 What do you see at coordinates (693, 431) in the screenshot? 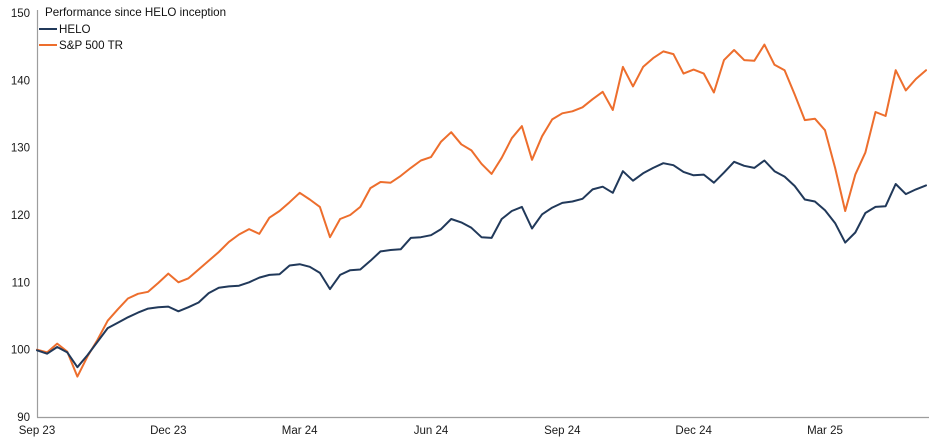
I see `x-tick-label: Dec 24` at bounding box center [693, 431].